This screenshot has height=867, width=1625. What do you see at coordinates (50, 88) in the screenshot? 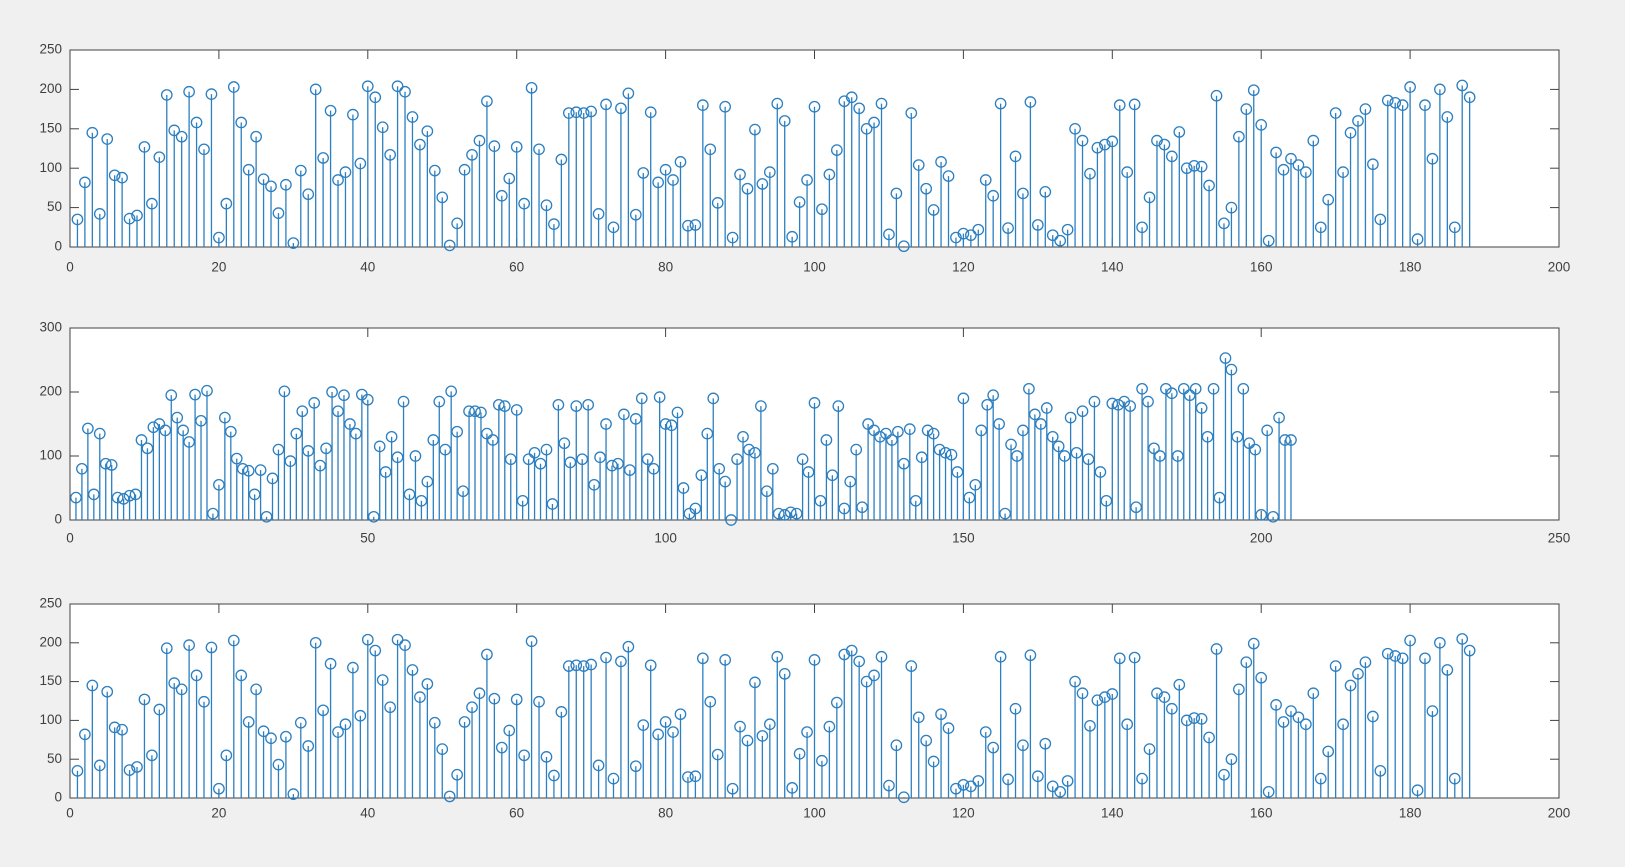
I see `y-tick-label: 200` at bounding box center [50, 88].